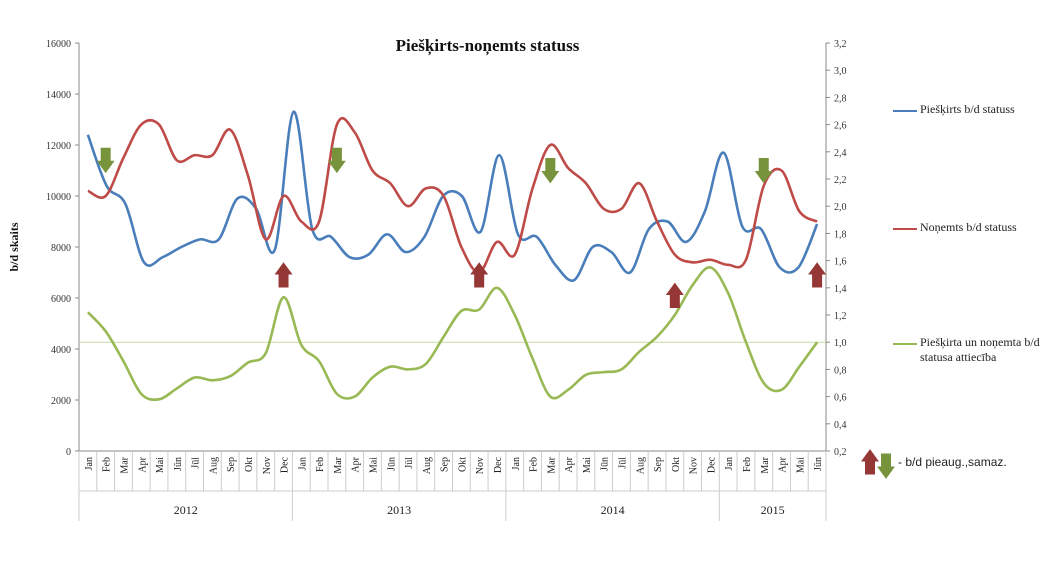 This screenshot has height=568, width=1055. Describe the element at coordinates (840, 316) in the screenshot. I see `y-tick-label-right: 1,2` at that location.